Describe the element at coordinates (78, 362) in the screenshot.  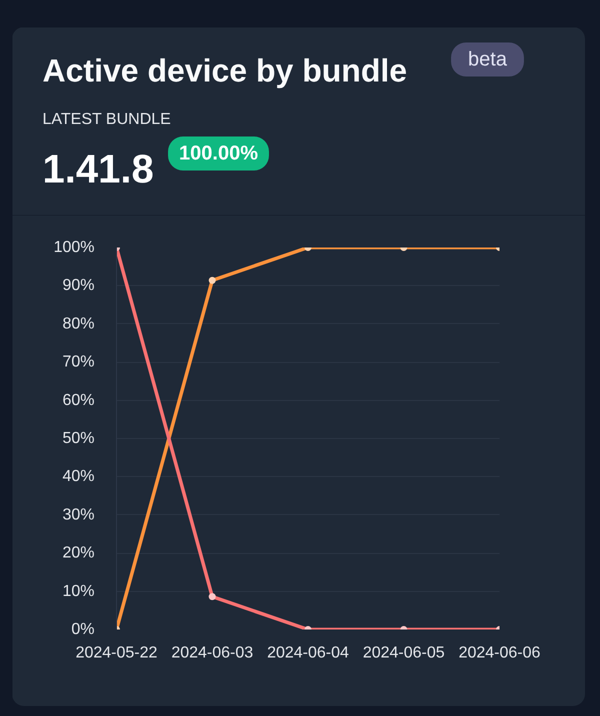
I see `y-tick-label: 70%` at that location.